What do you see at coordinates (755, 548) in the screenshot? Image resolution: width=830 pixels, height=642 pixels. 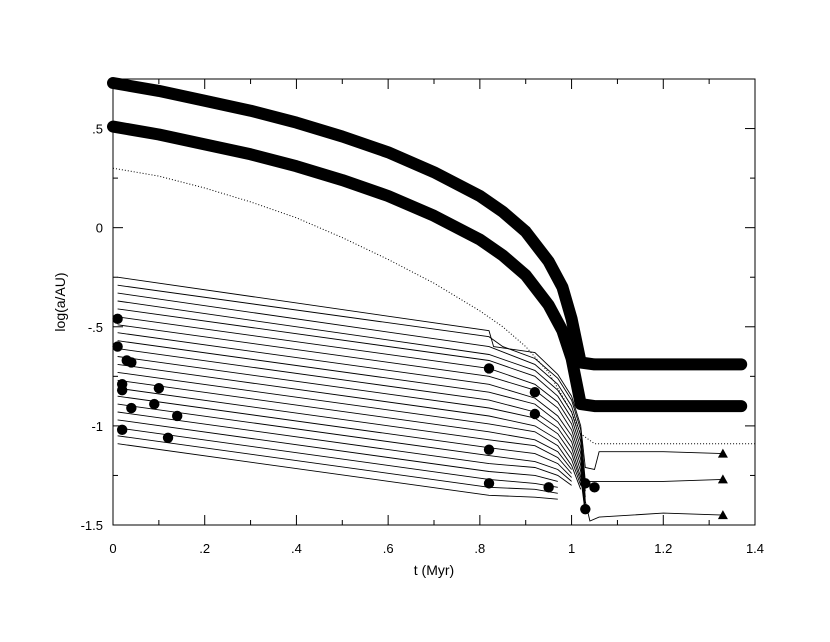 I see `x-tick-label: 1.4` at bounding box center [755, 548].